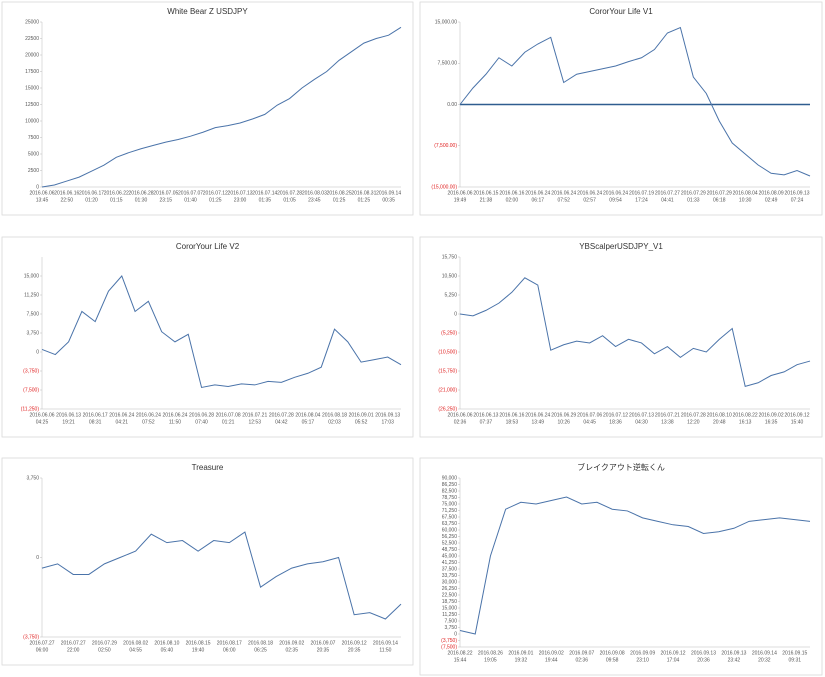  What do you see at coordinates (450, 491) in the screenshot?
I see `y-tick-label: 82,500` at bounding box center [450, 491].